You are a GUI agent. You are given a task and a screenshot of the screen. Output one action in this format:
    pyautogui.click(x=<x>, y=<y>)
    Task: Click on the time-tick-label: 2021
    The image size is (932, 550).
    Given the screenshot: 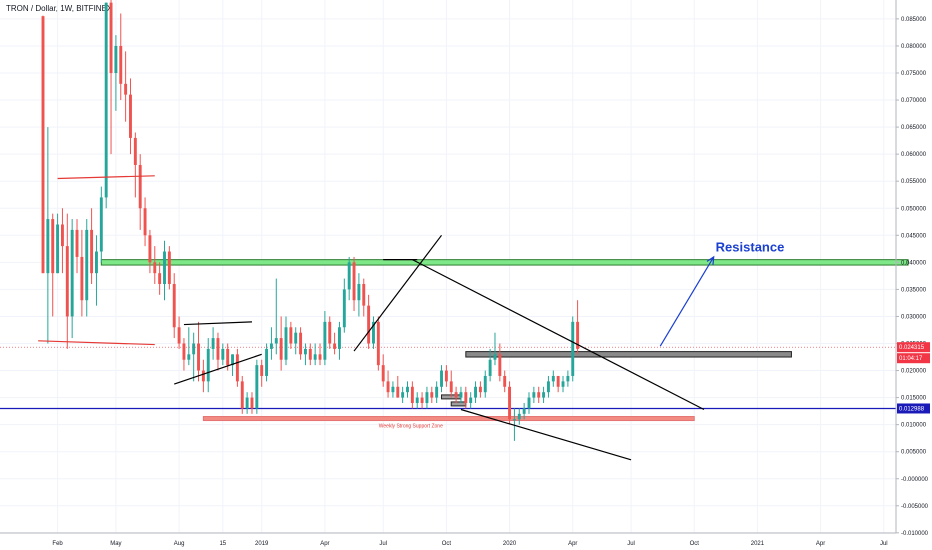 What is the action you would take?
    pyautogui.click(x=758, y=544)
    